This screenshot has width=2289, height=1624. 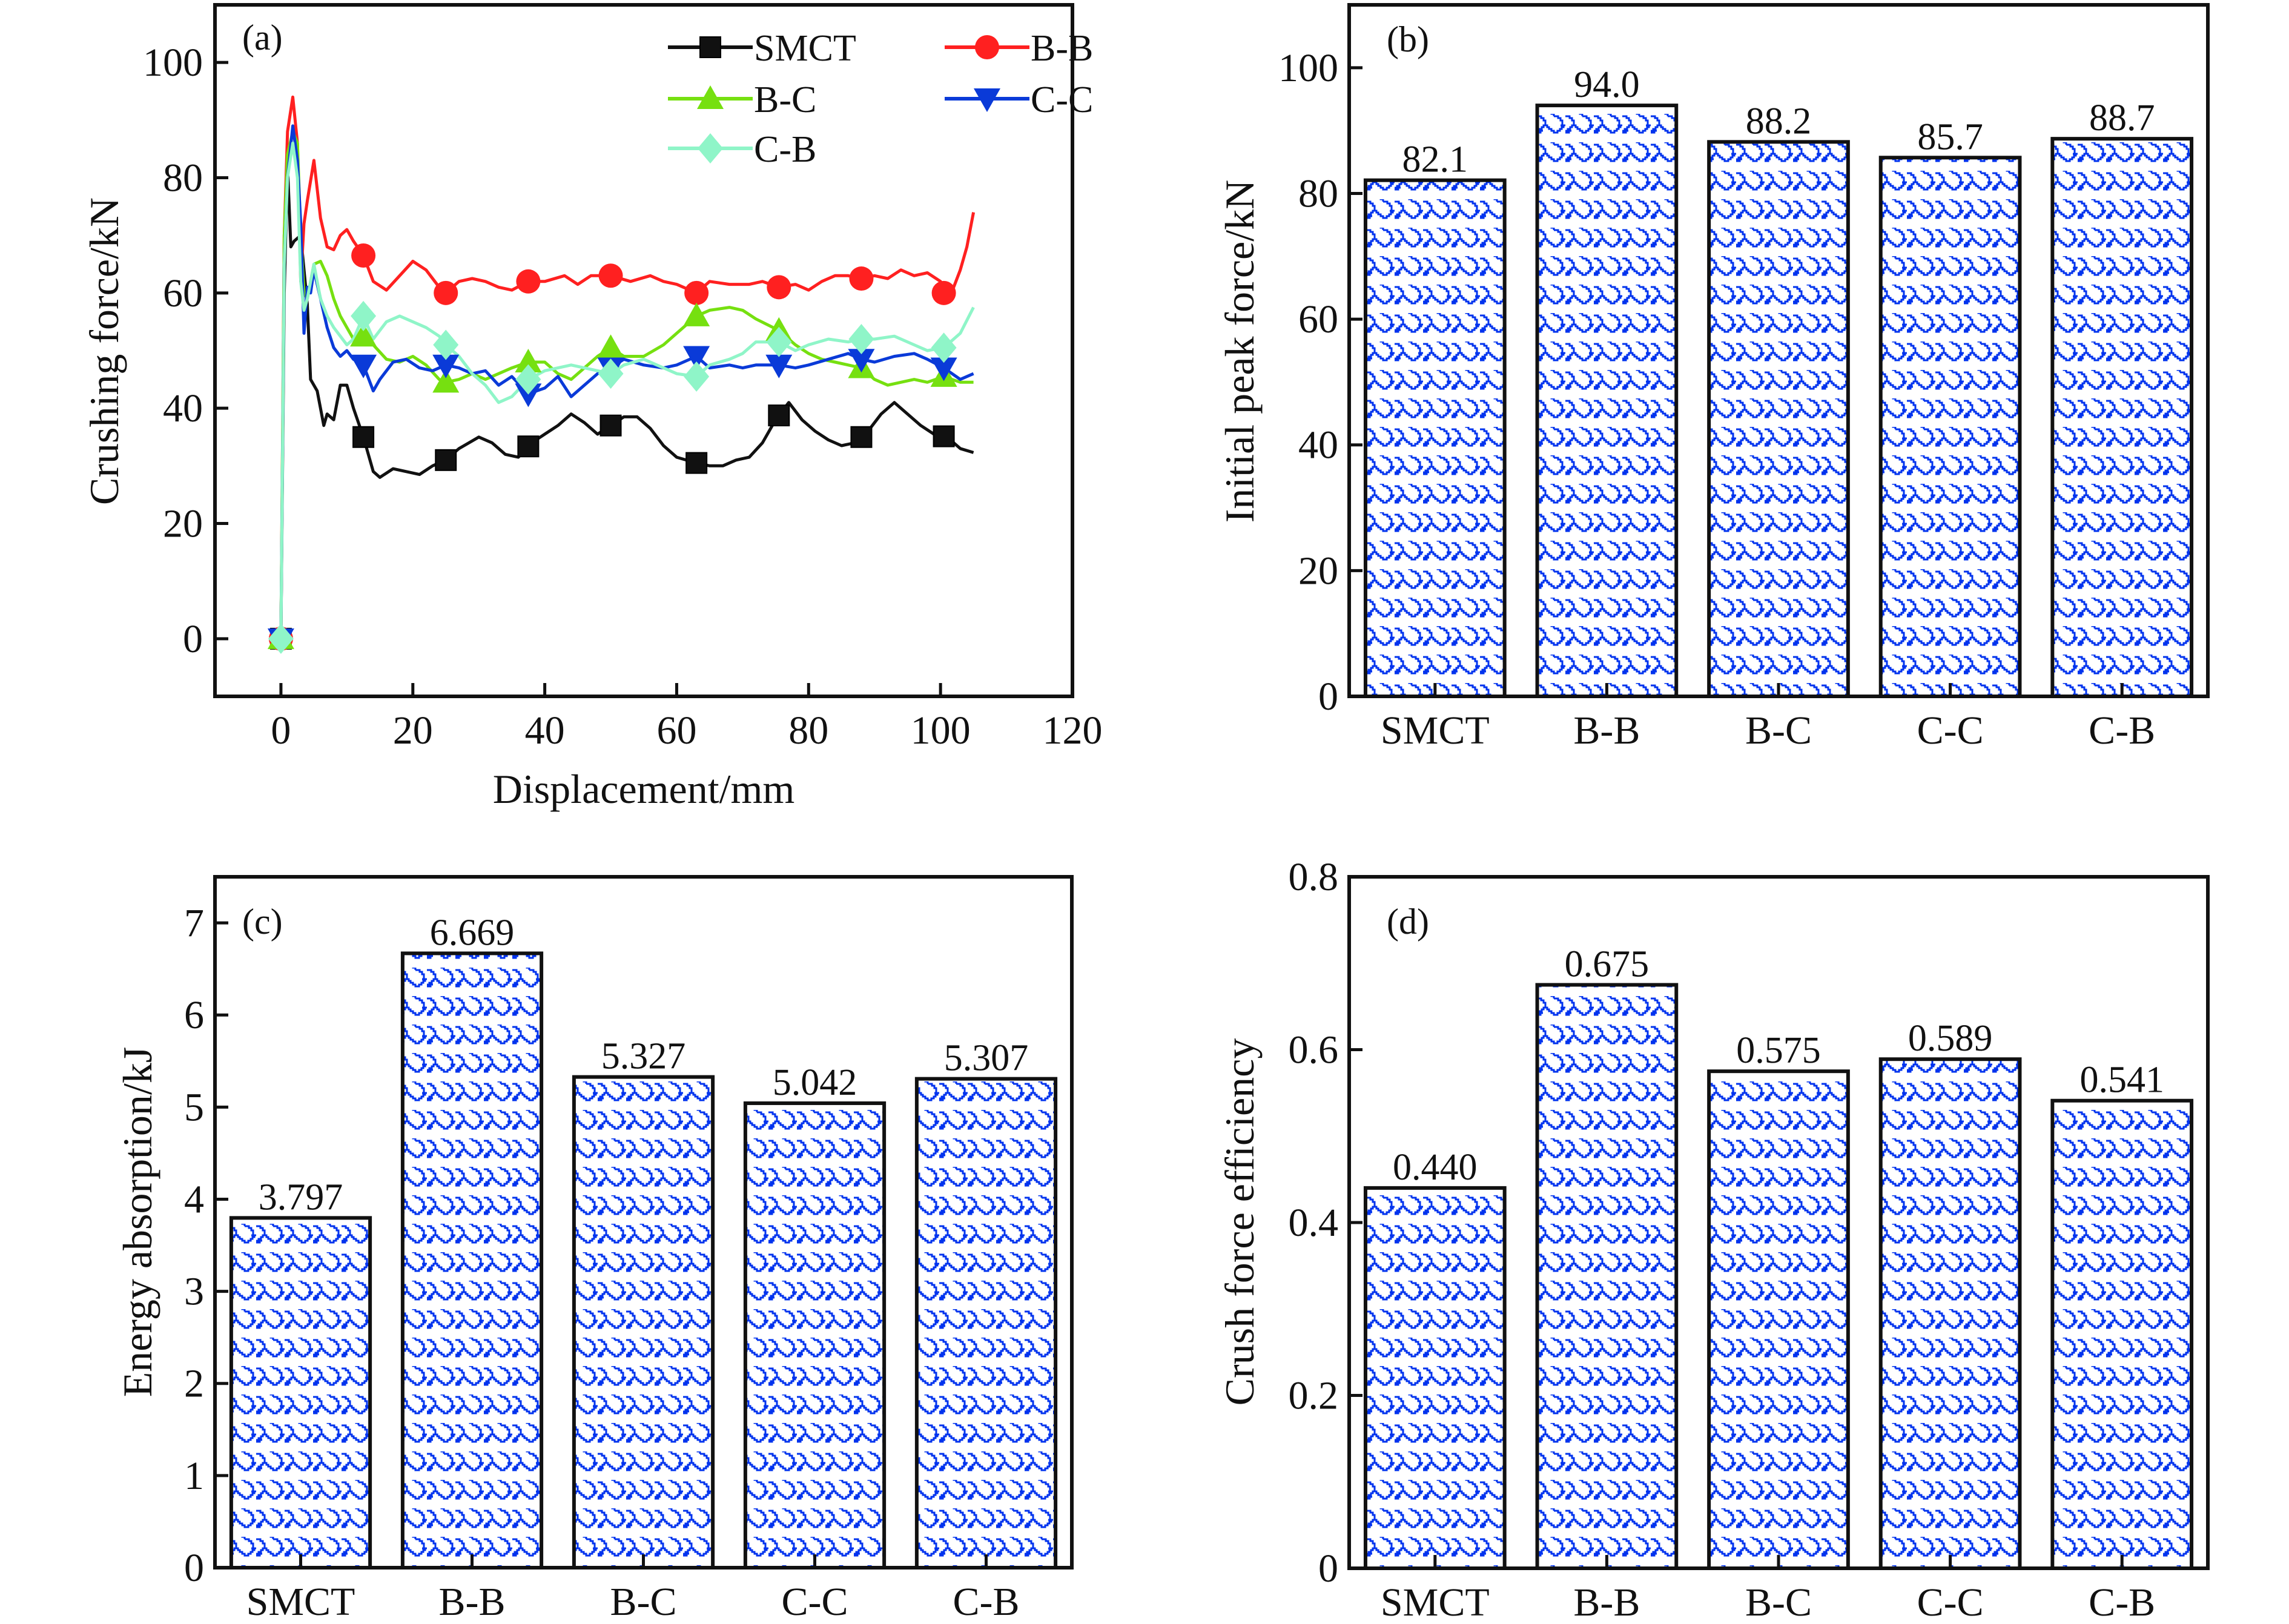 What do you see at coordinates (2122, 118) in the screenshot?
I see `bar-value-label: 88.7` at bounding box center [2122, 118].